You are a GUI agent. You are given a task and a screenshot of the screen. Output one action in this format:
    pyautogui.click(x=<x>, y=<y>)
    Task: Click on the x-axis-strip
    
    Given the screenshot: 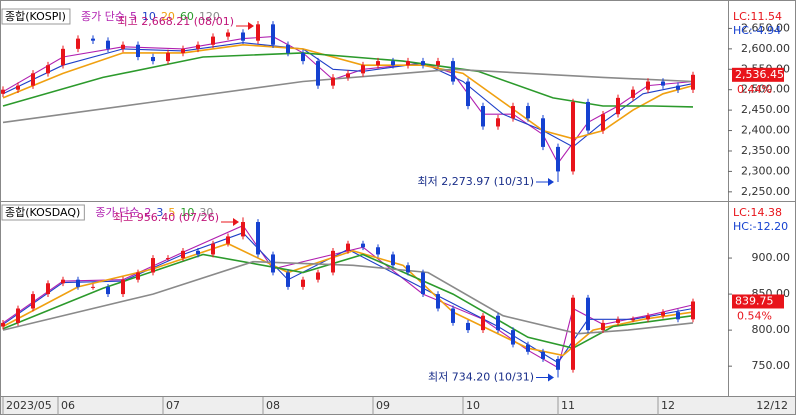 What is the action you would take?
    pyautogui.click(x=398, y=405)
    